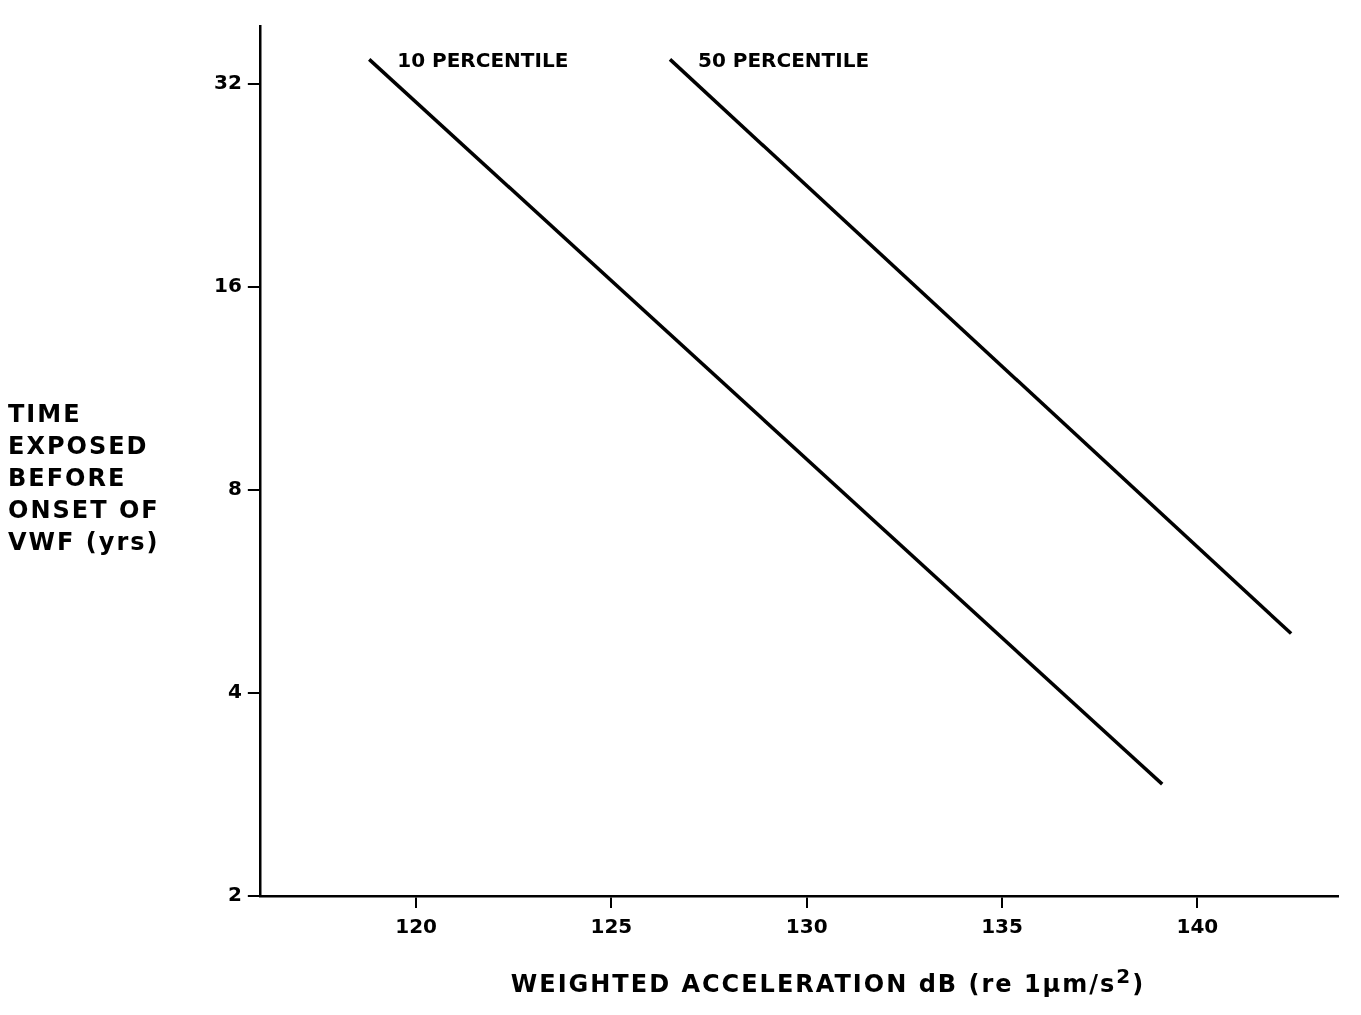 This screenshot has height=1015, width=1361. Describe the element at coordinates (416, 926) in the screenshot. I see `x-tick-label: 120` at that location.